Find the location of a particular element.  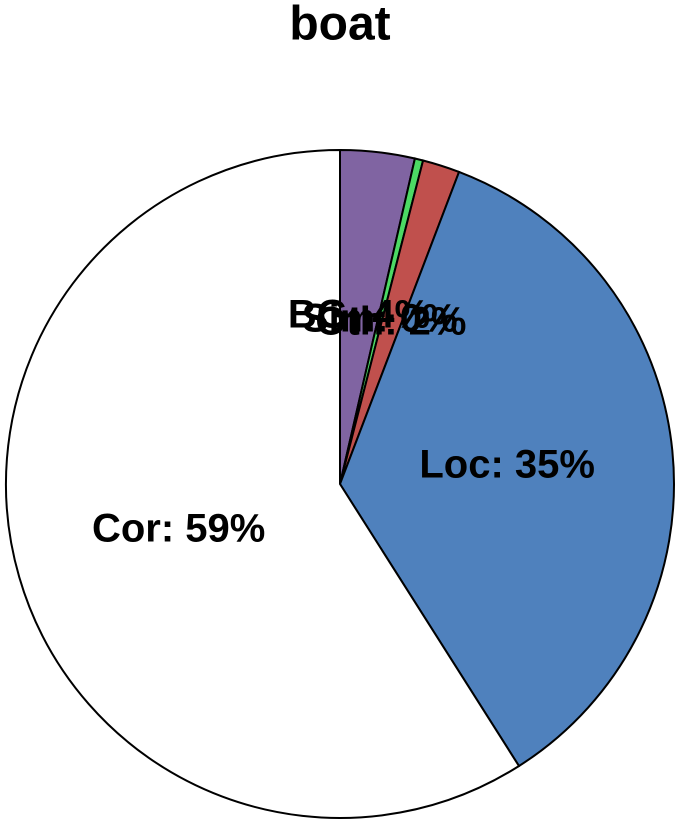

slice-label: Sim: 0% is located at coordinates (380, 318).